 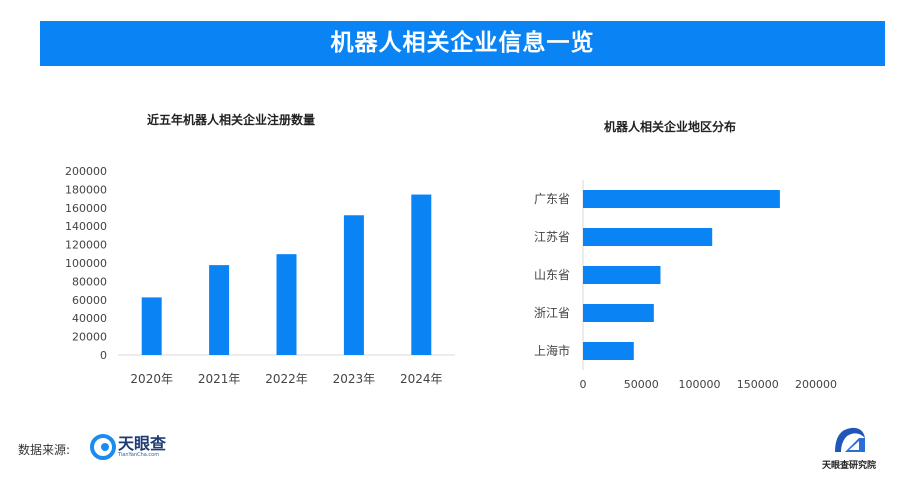 I want to click on bar-2023年, so click(x=353, y=285).